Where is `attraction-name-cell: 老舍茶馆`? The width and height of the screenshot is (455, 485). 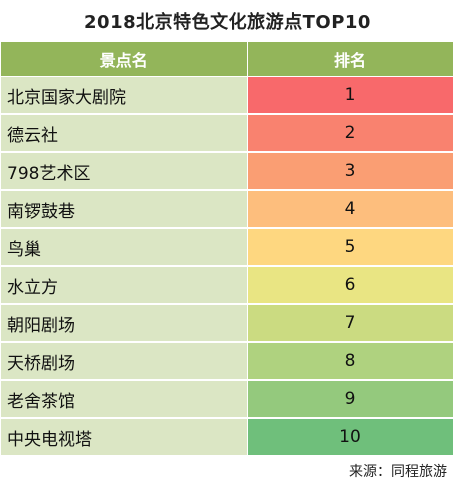
attraction-name-cell: 老舍茶馆 is located at coordinates (124, 399).